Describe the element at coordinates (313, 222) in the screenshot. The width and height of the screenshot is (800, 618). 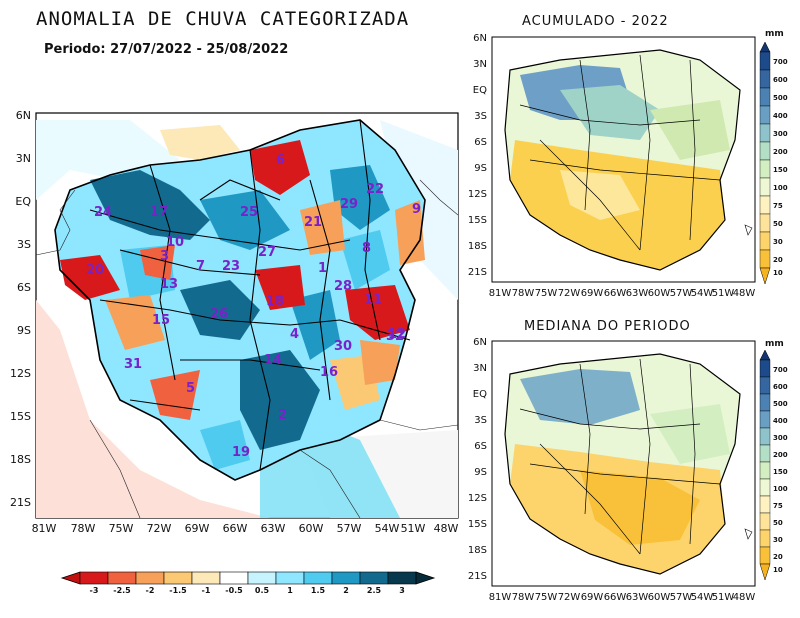
I see `svg-text: 21` at that location.